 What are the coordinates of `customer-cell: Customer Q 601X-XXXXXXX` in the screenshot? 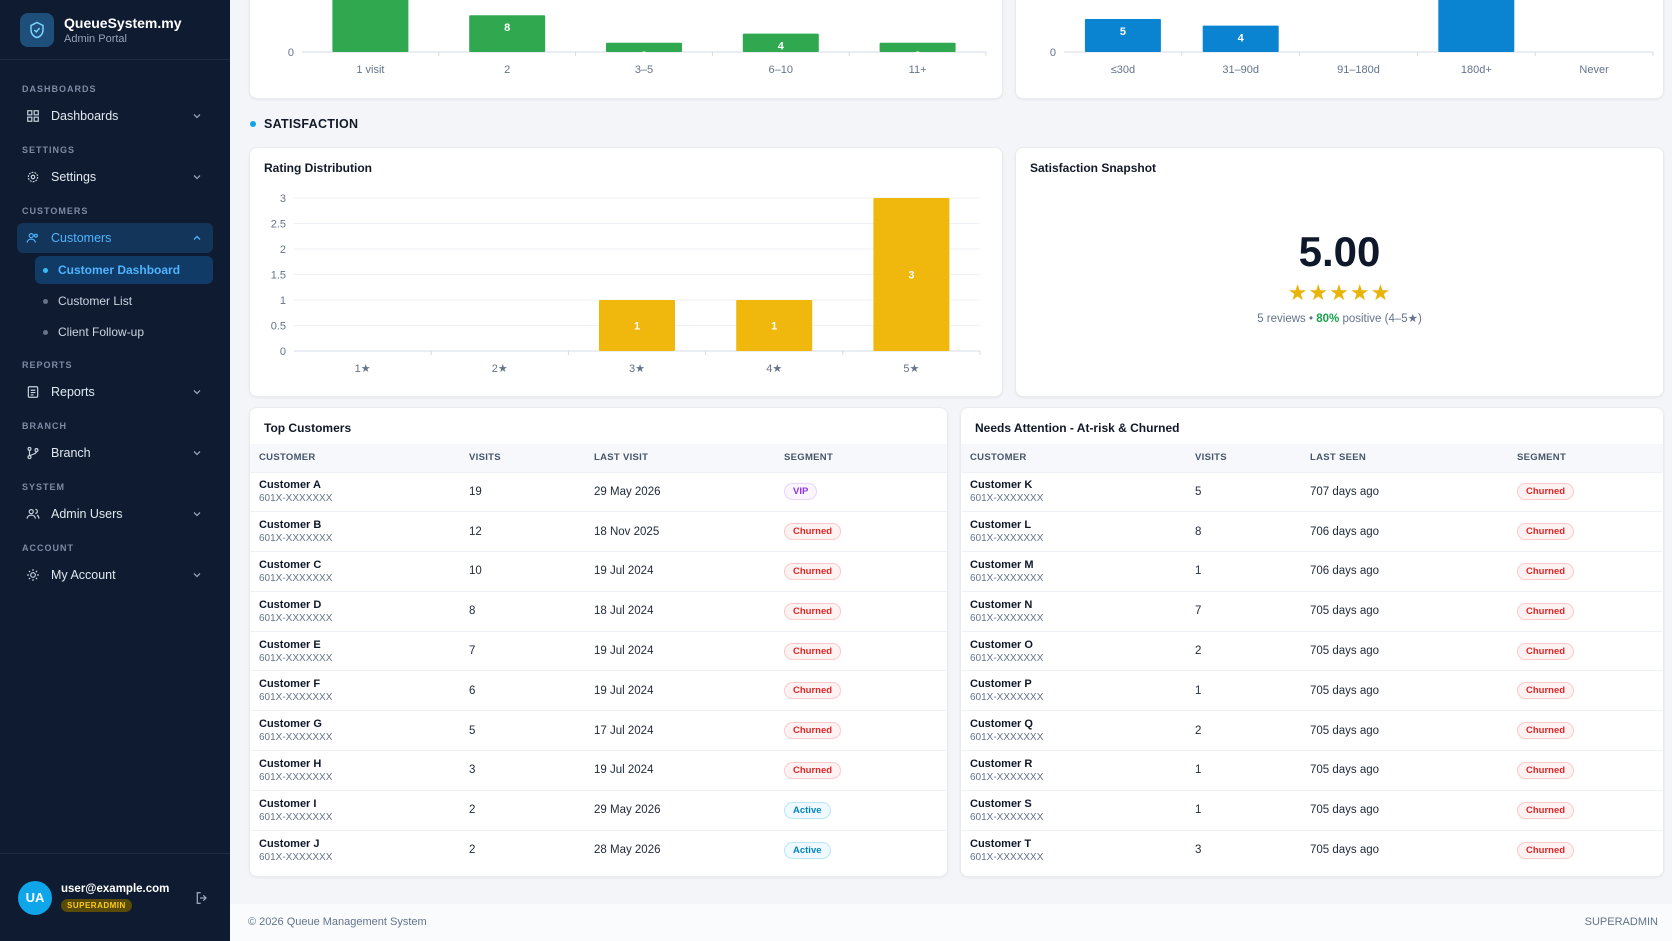 It's located at (1073, 730).